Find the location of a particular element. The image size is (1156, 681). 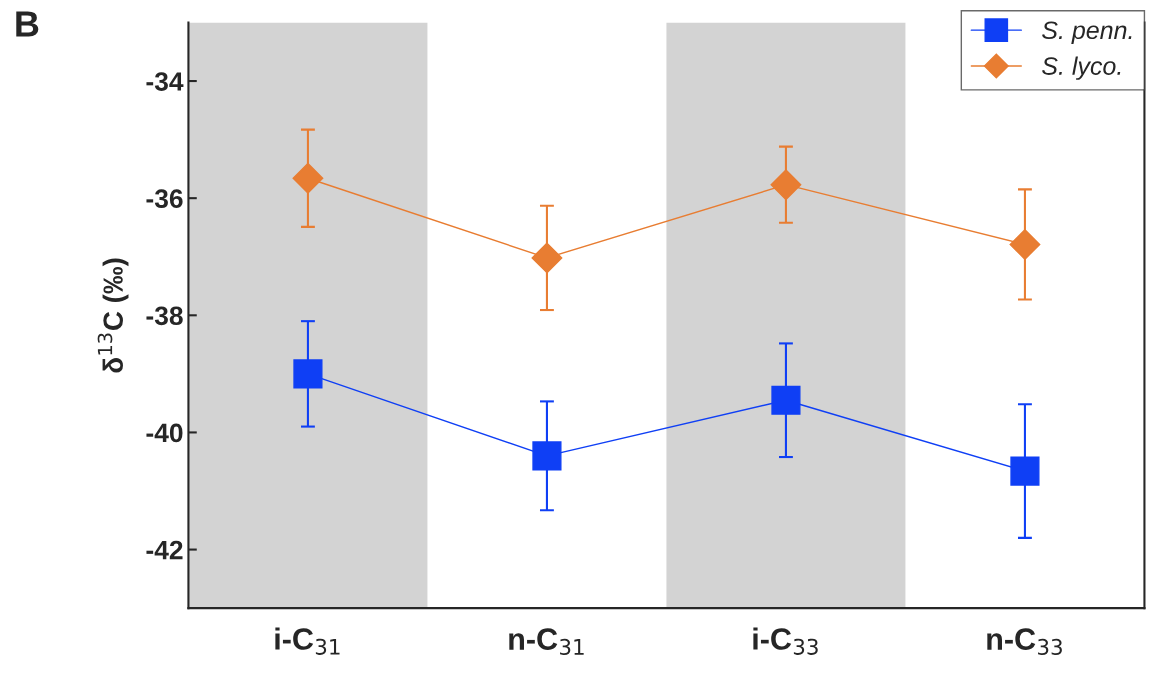

y-tick-label: -36 is located at coordinates (164, 199).